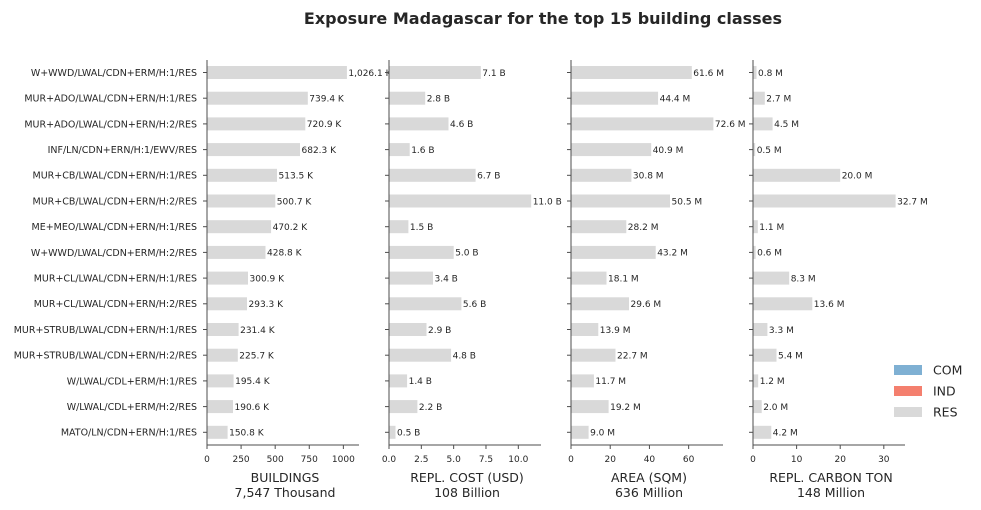  What do you see at coordinates (132, 381) in the screenshot?
I see `category-label: W/LWAL/CDL+ERM/H:1/RES` at bounding box center [132, 381].